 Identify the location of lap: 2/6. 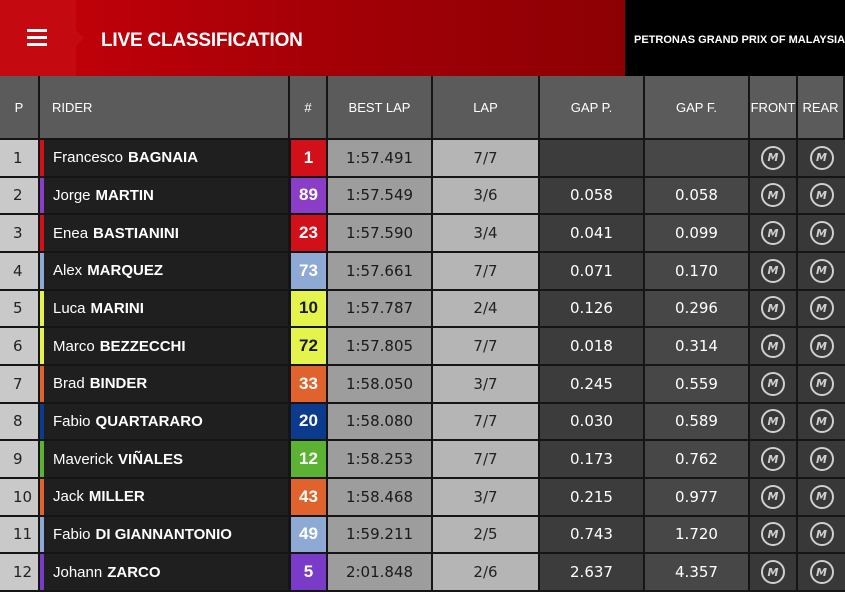
(485, 572).